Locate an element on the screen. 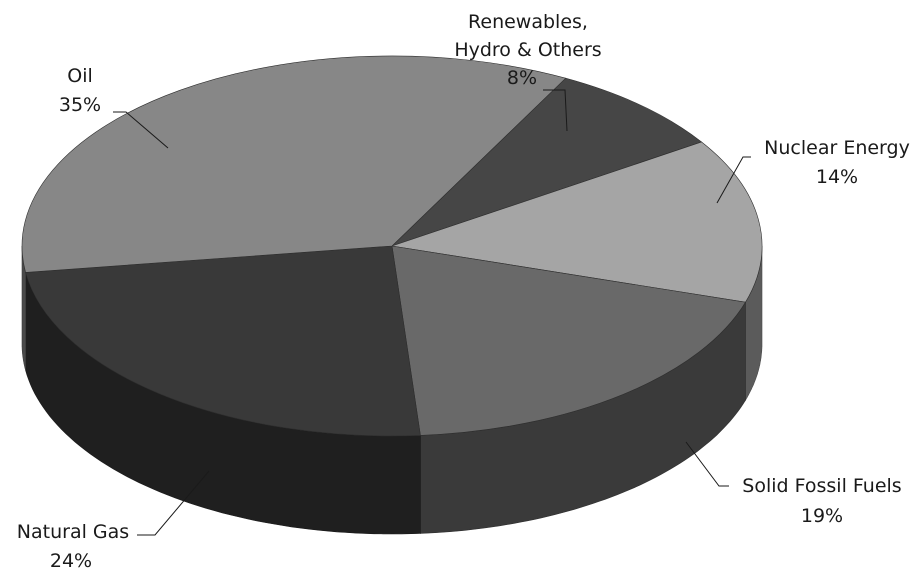  pie-slice-nuclear is located at coordinates (577, 222).